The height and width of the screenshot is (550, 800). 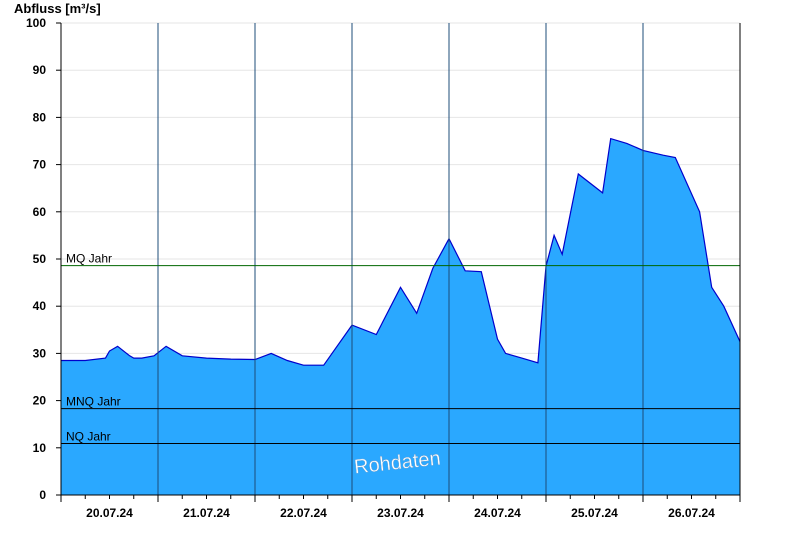 What do you see at coordinates (40, 401) in the screenshot?
I see `y-tick-label: 20` at bounding box center [40, 401].